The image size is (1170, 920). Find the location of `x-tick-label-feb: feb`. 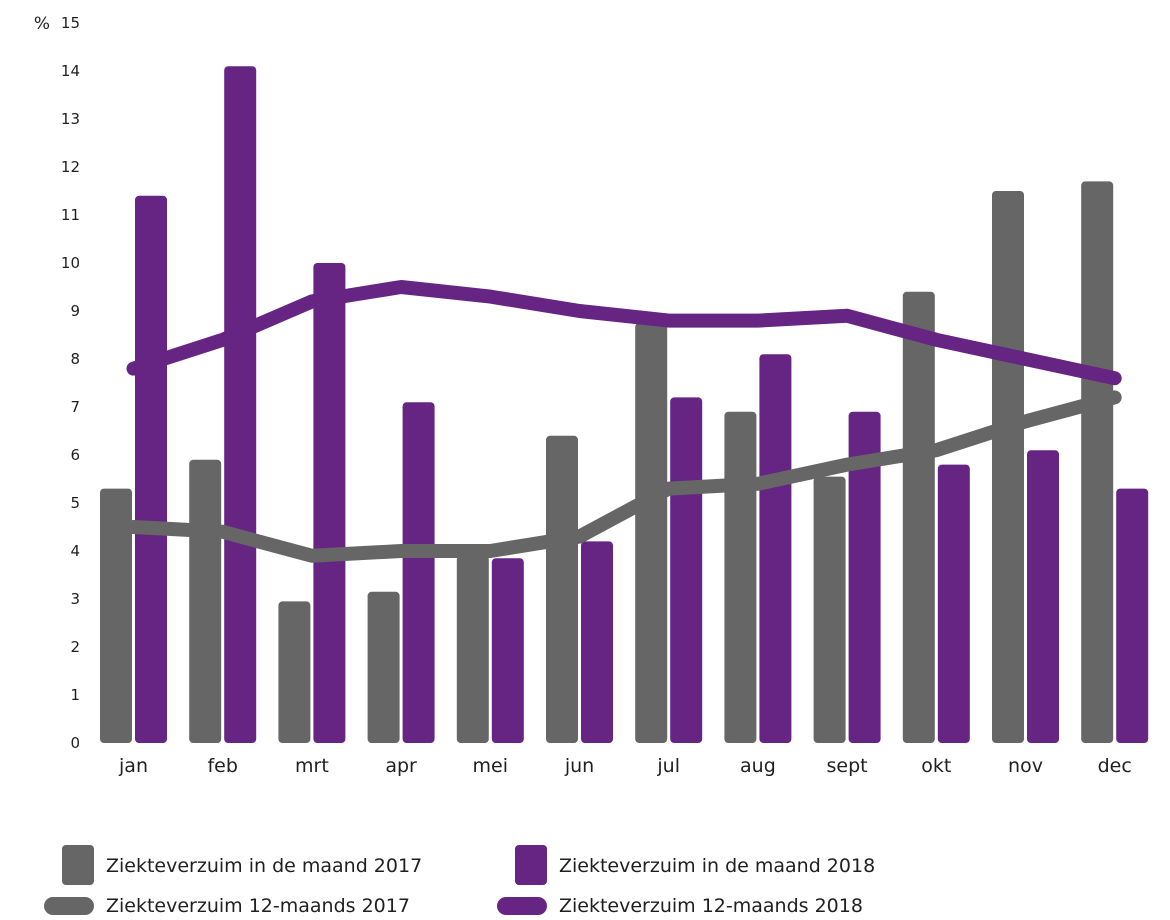

x-tick-label-feb: feb is located at coordinates (222, 766).